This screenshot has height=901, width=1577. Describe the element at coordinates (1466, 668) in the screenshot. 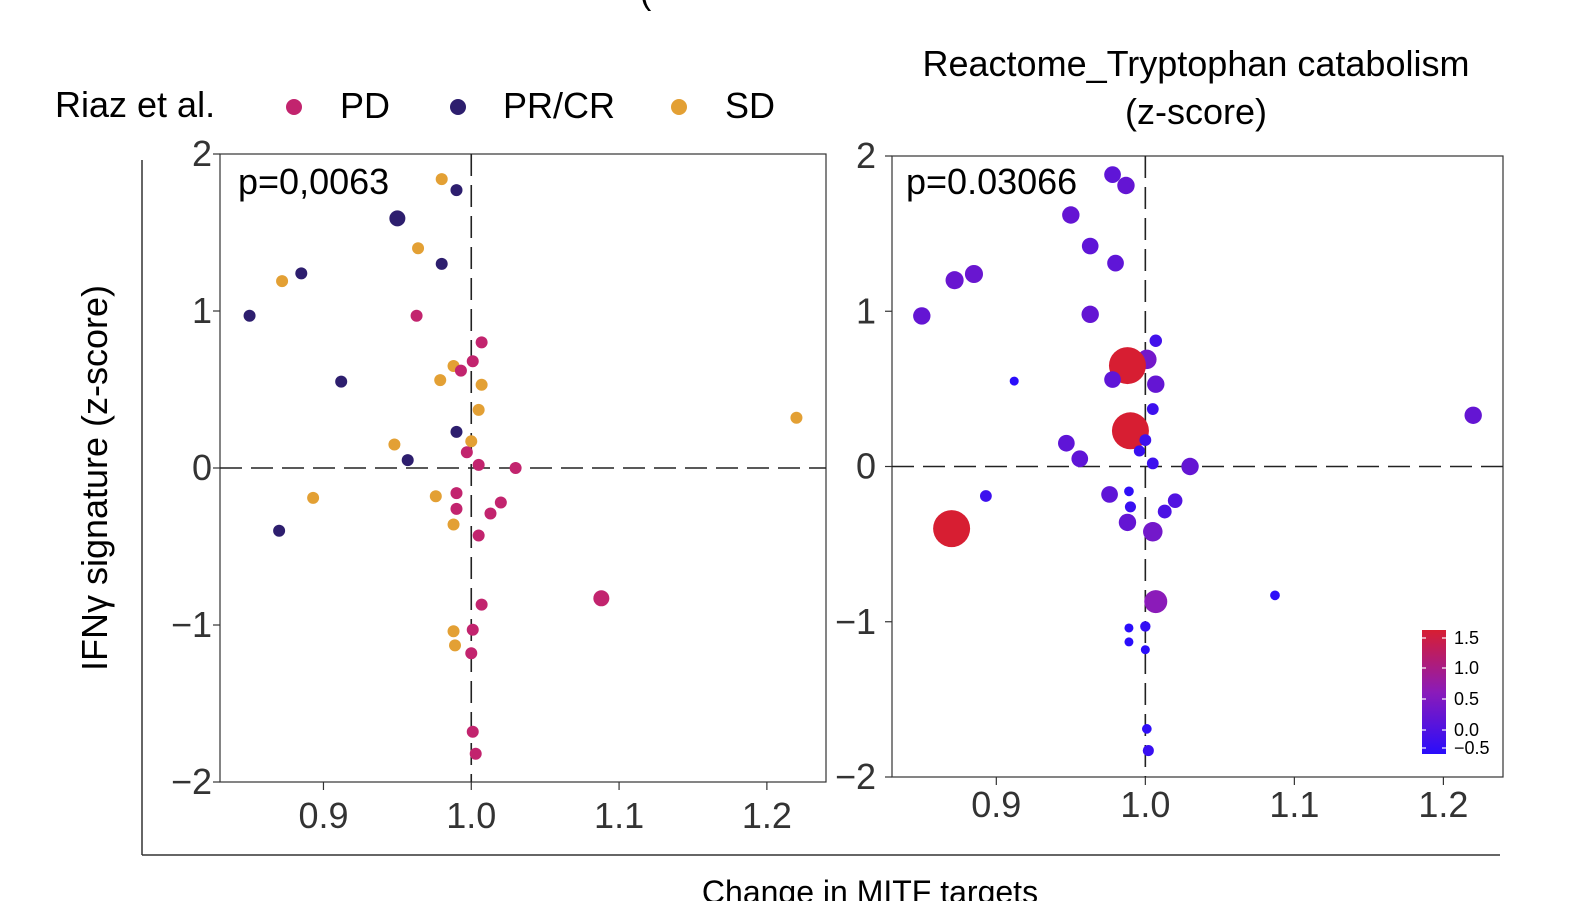

I see `colorbar-label: 1.0` at that location.